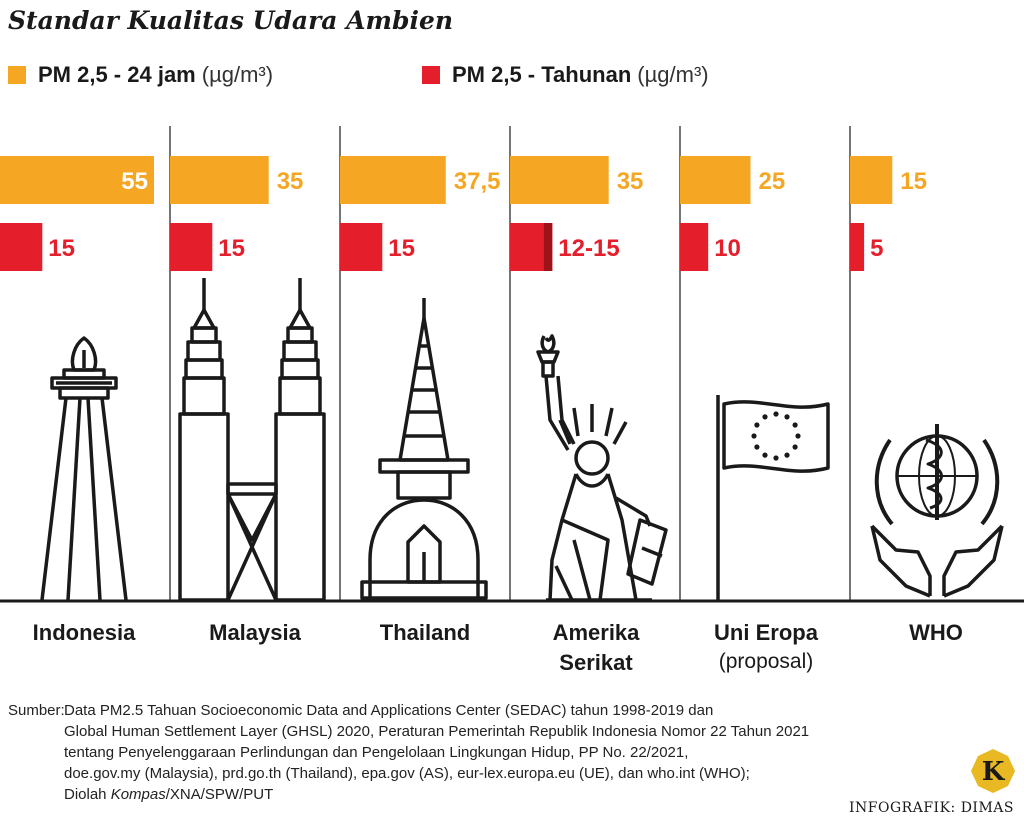 The height and width of the screenshot is (824, 1024). I want to click on legend-daily-label: PM 2,5 - 24 jam, so click(117, 74).